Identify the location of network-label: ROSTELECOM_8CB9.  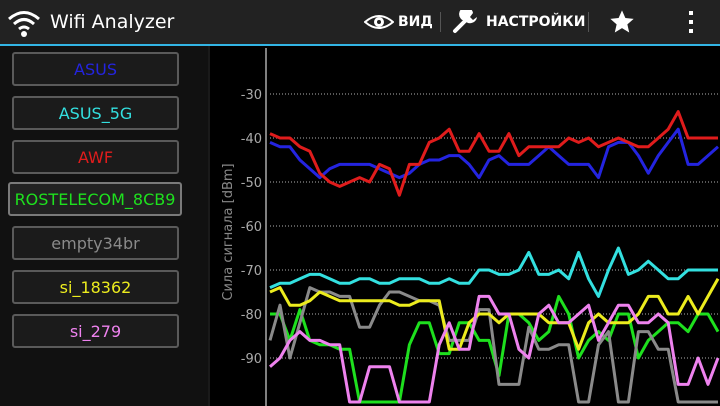
(95, 199).